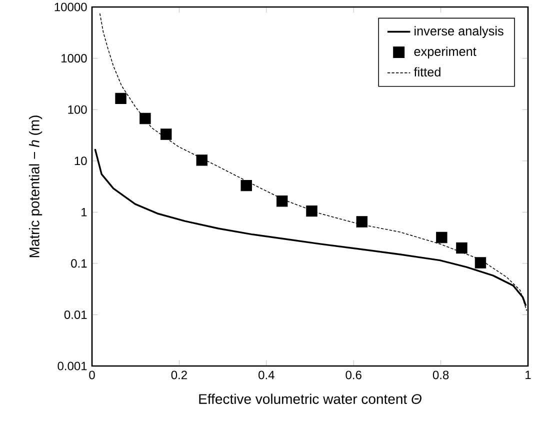 The image size is (534, 430). I want to click on y-axis-title: Matric potential − h (m), so click(35, 187).